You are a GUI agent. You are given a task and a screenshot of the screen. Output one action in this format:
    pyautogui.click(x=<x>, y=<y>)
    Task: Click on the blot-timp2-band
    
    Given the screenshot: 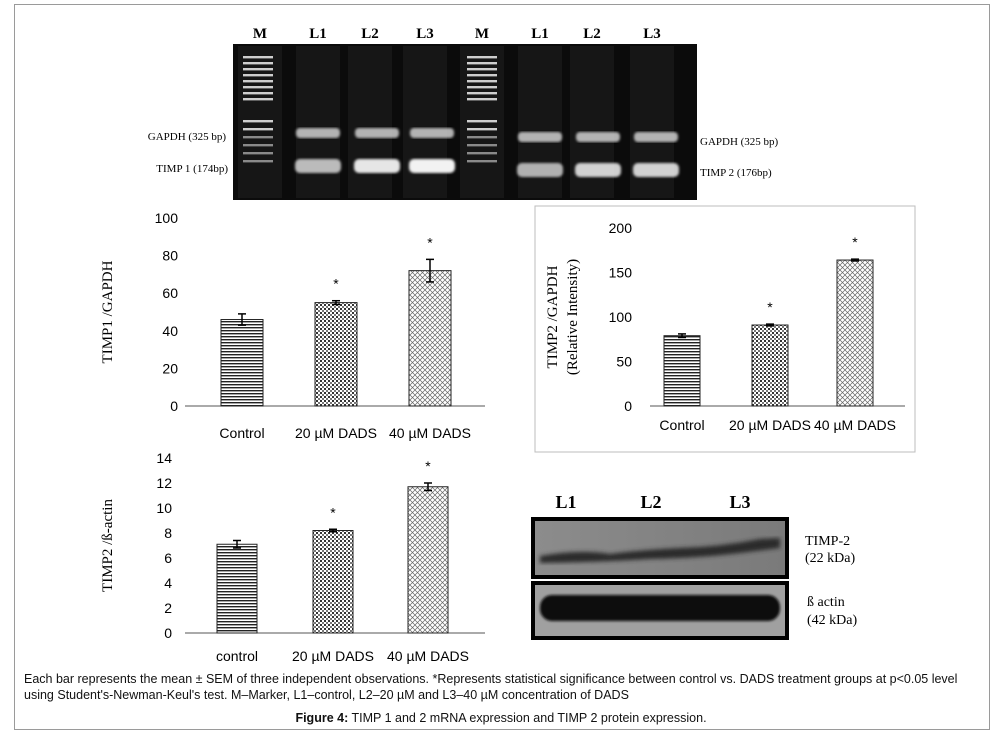 What is the action you would take?
    pyautogui.click(x=660, y=550)
    